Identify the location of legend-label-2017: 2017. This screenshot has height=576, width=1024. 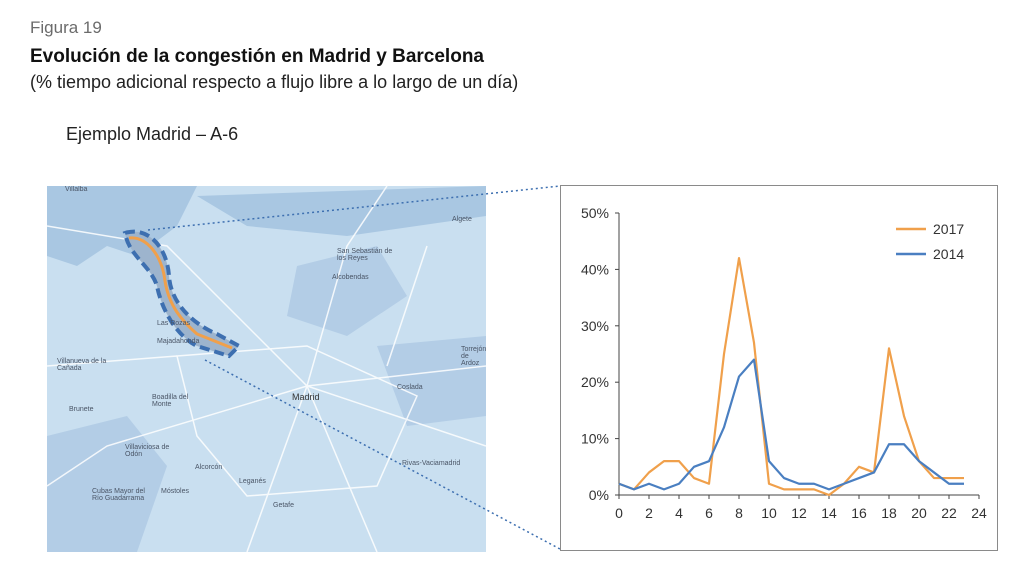
(948, 229).